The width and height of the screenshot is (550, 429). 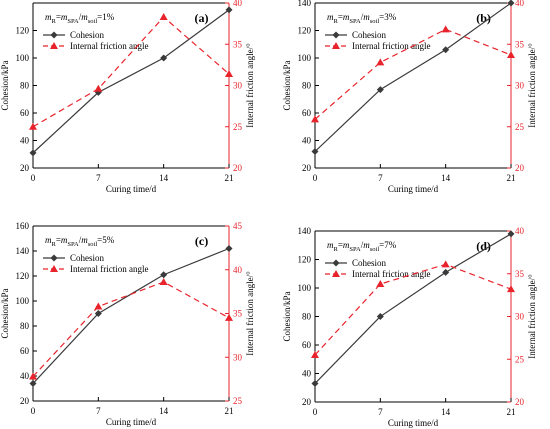 What do you see at coordinates (238, 226) in the screenshot?
I see `y2-tick-label: 45` at bounding box center [238, 226].